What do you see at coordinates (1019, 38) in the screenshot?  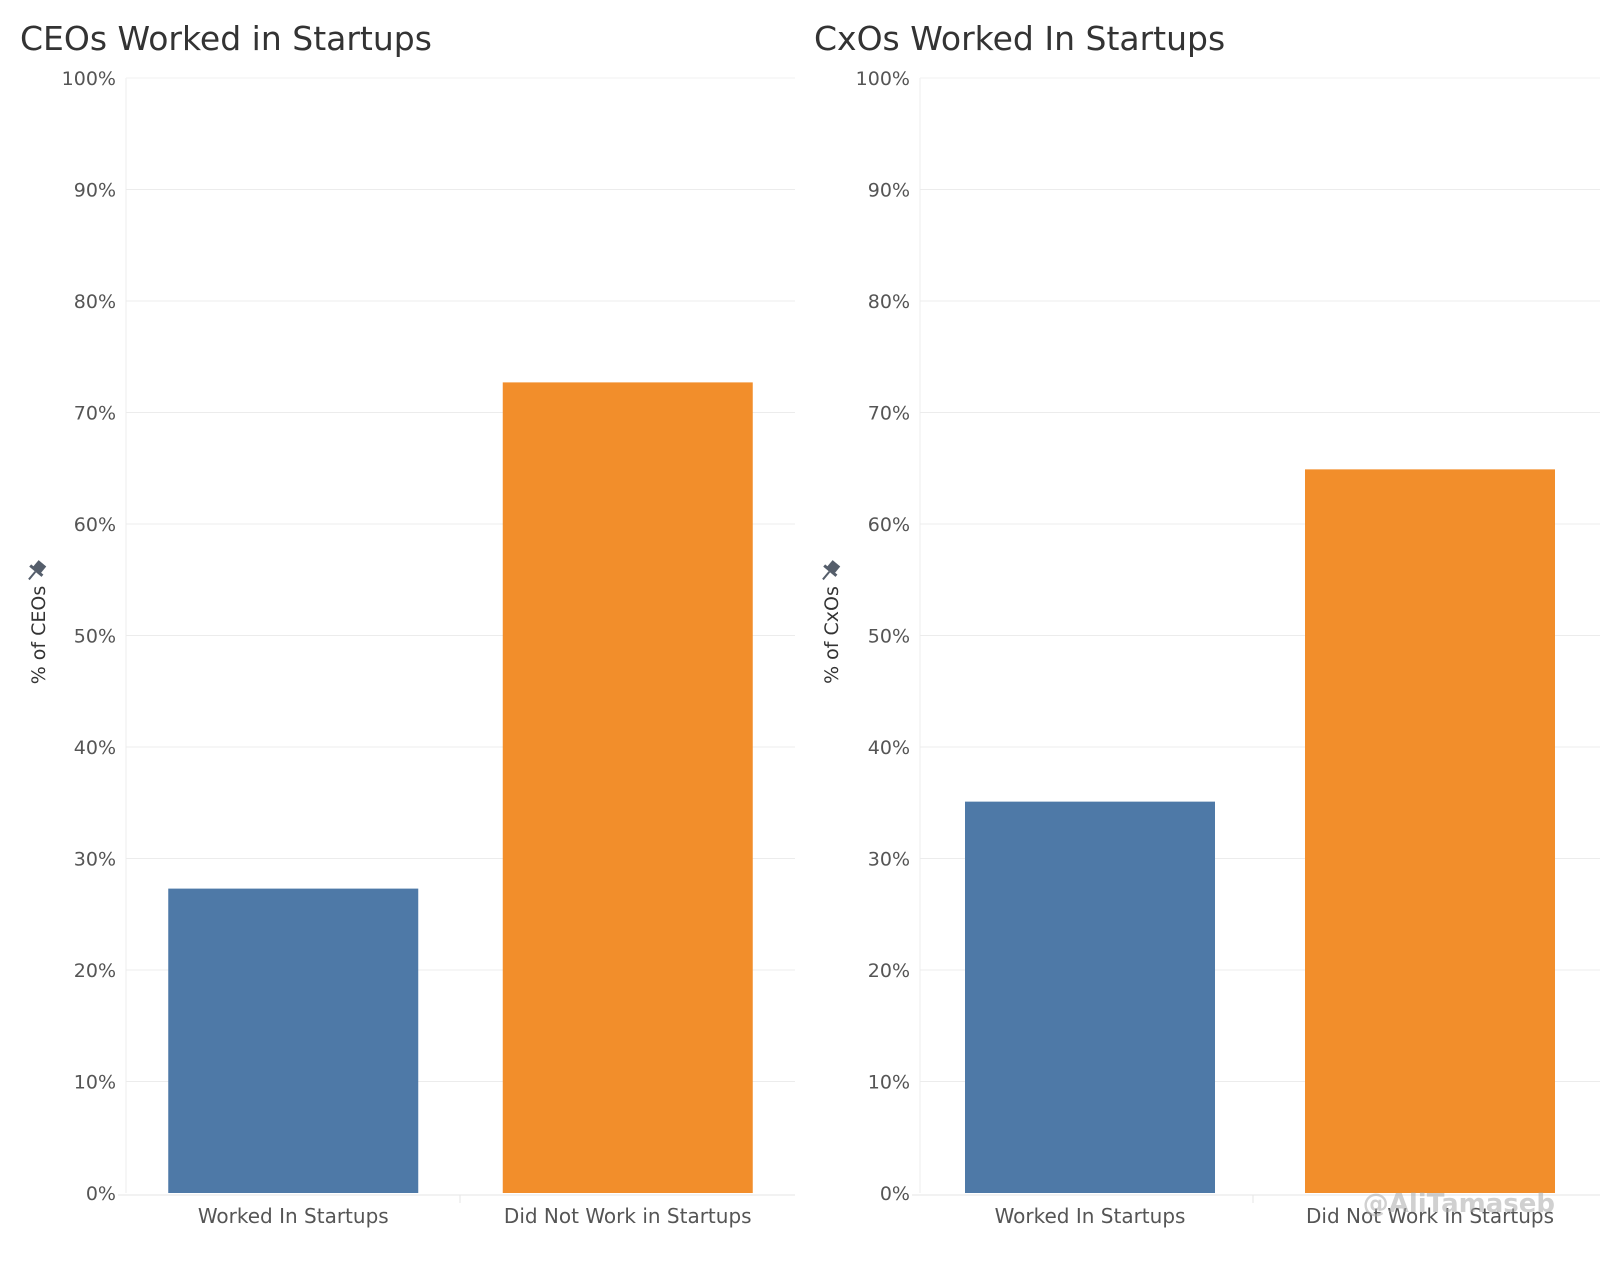 I see `chart-title: CxOs Worked In Startups` at bounding box center [1019, 38].